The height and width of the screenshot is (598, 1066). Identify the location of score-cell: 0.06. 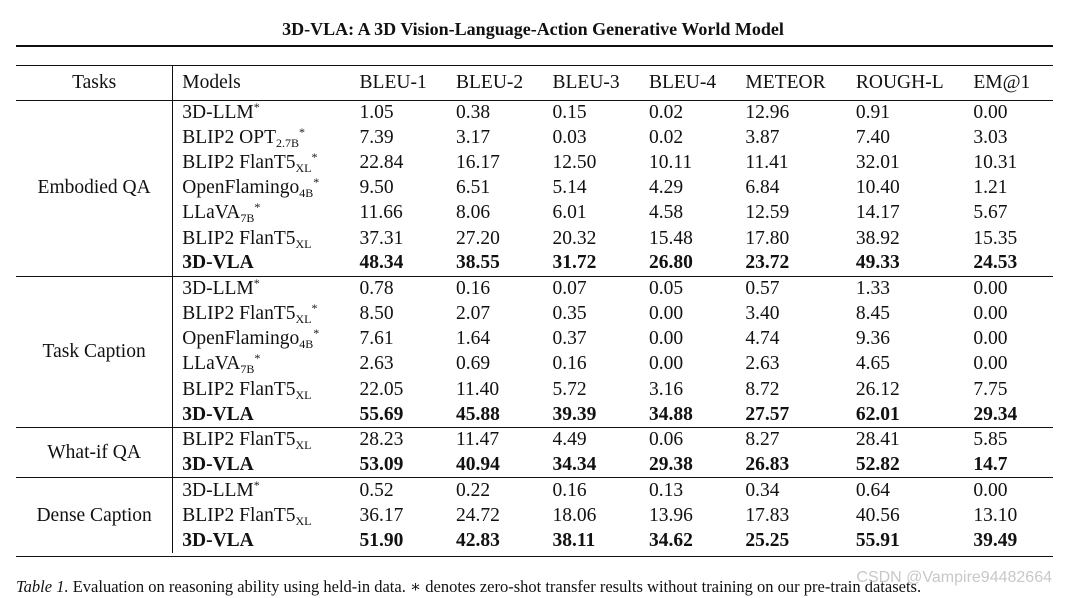
(697, 439).